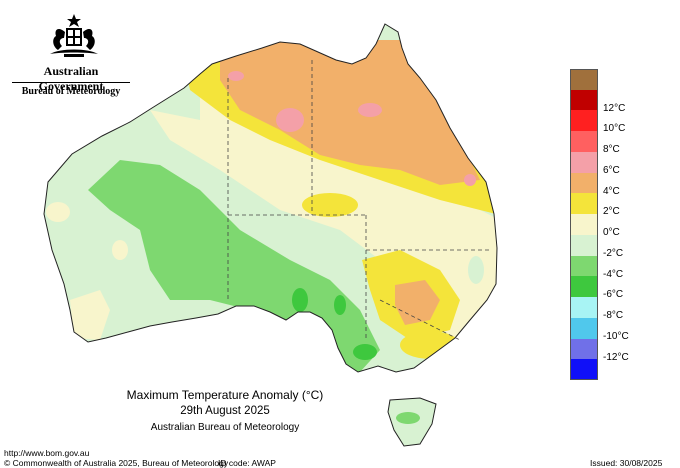 The height and width of the screenshot is (468, 680). I want to click on map-title: Maximum Temperature Anomaly (°C), so click(225, 395).